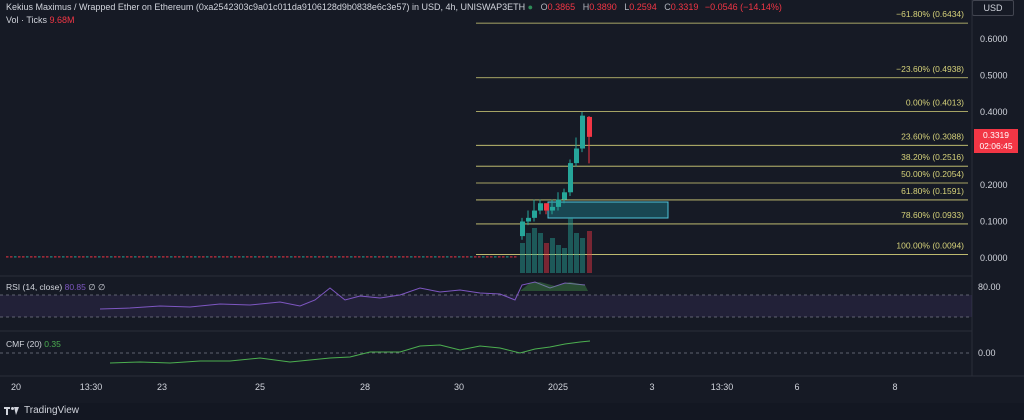 The image size is (1024, 420). I want to click on rsi-axis-label: 80.00, so click(989, 287).